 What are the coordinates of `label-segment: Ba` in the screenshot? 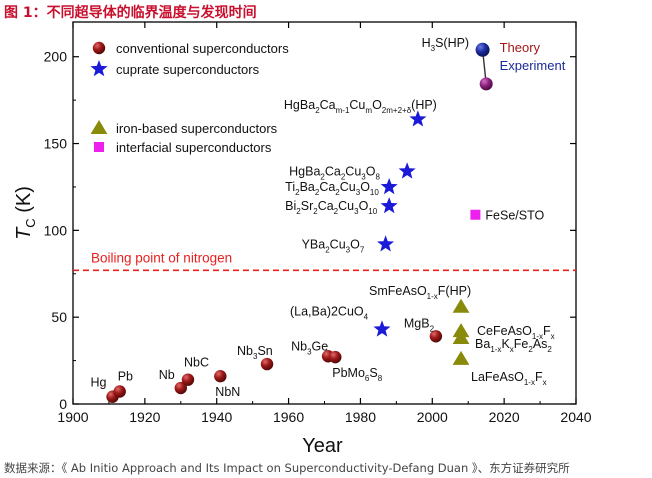 It's located at (482, 344).